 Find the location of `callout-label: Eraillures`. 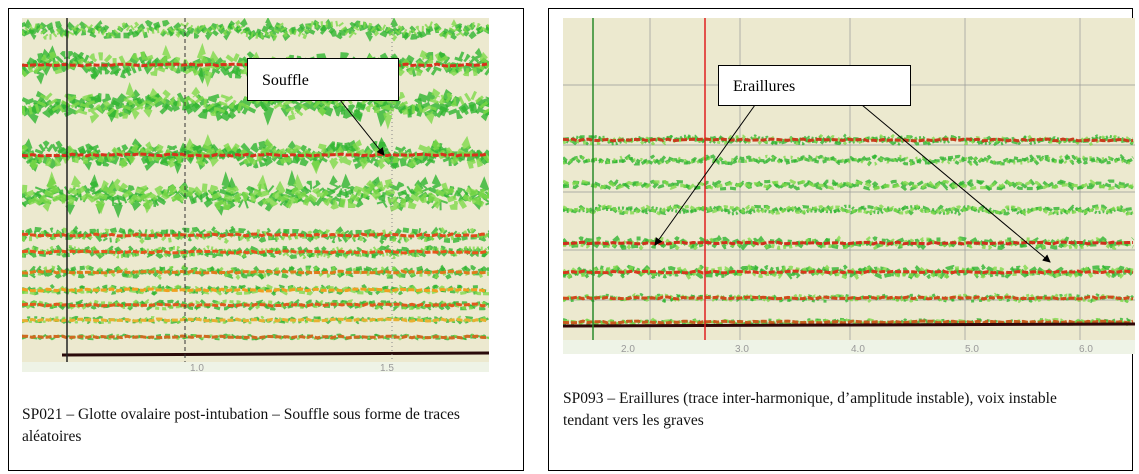

callout-label: Eraillures is located at coordinates (764, 86).